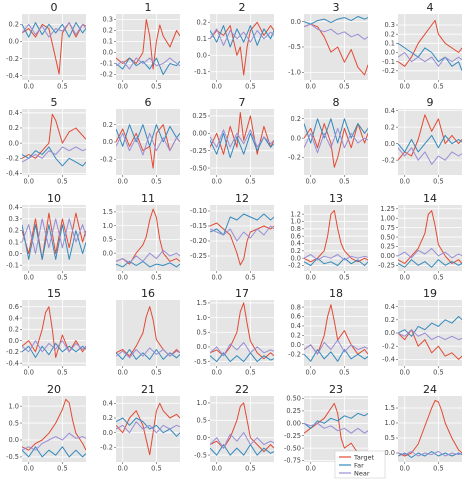  I want to click on panel-title: 11, so click(148, 198).